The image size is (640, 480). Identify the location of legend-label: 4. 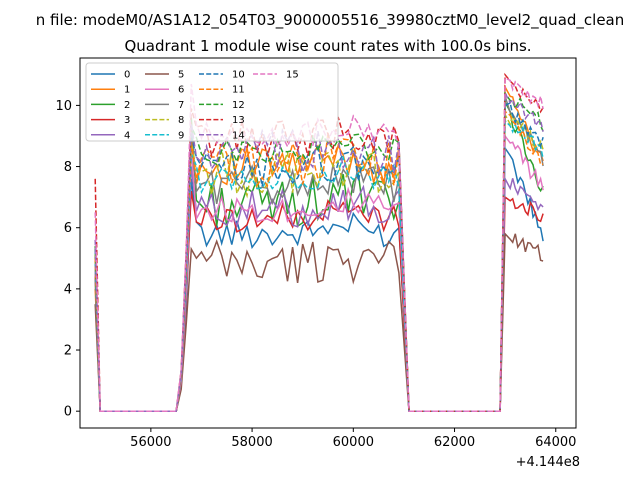
(127, 135).